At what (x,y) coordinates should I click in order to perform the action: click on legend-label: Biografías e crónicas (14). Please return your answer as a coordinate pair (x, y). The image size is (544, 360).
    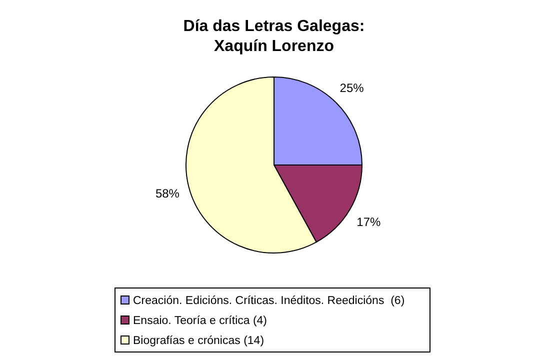
    Looking at the image, I should click on (198, 341).